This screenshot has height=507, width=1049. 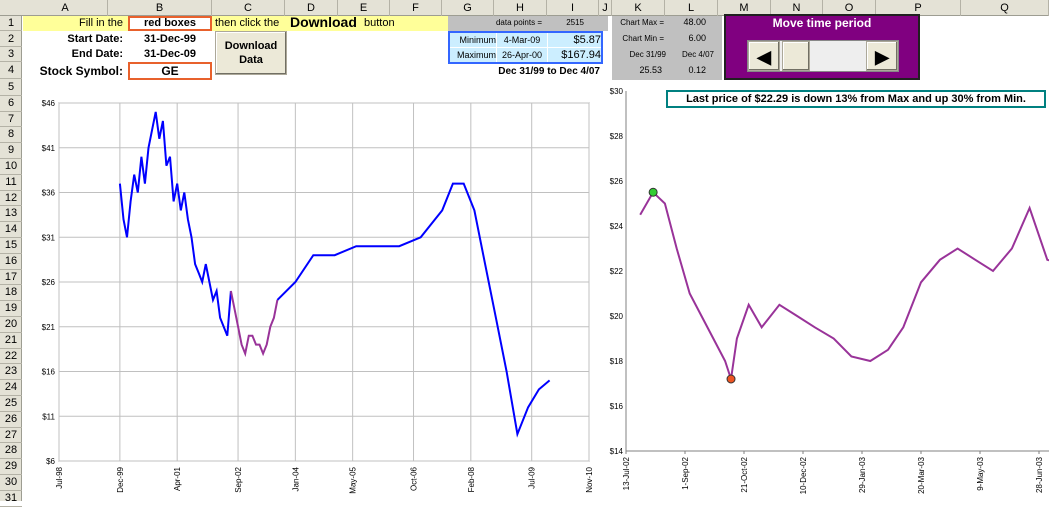 What do you see at coordinates (473, 40) in the screenshot?
I see `minimum-label: Minimum` at bounding box center [473, 40].